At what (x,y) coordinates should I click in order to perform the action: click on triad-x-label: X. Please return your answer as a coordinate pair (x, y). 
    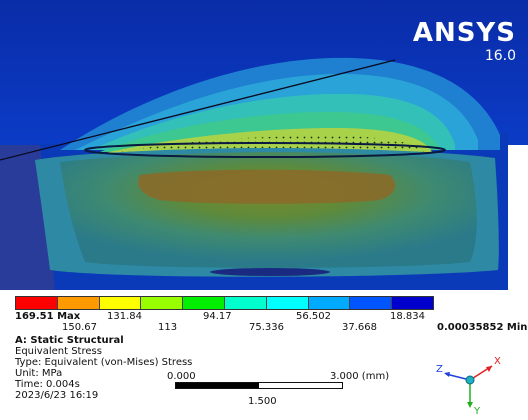
    Looking at the image, I should click on (497, 361).